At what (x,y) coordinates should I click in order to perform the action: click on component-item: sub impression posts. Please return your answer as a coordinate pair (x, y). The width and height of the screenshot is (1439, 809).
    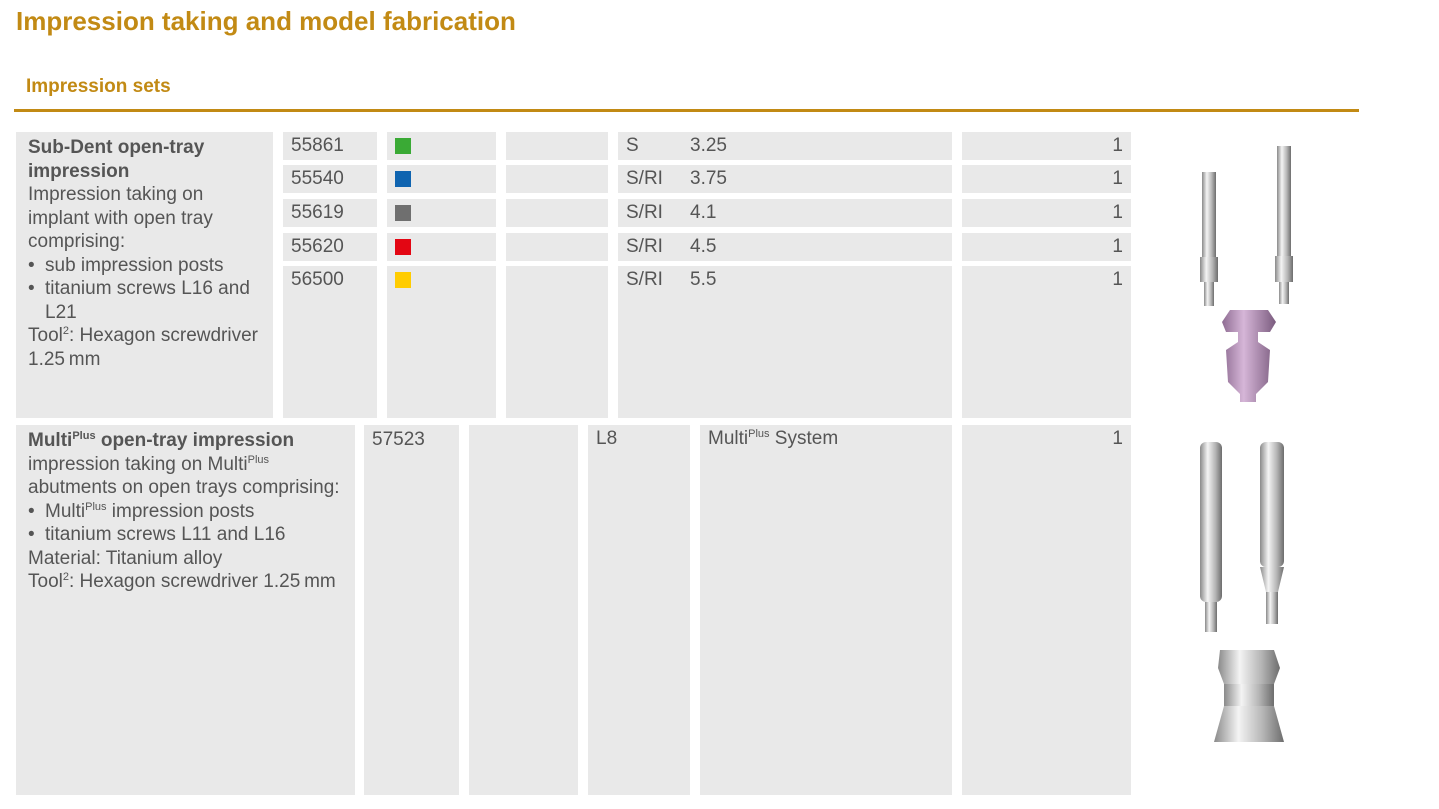
    Looking at the image, I should click on (144, 266).